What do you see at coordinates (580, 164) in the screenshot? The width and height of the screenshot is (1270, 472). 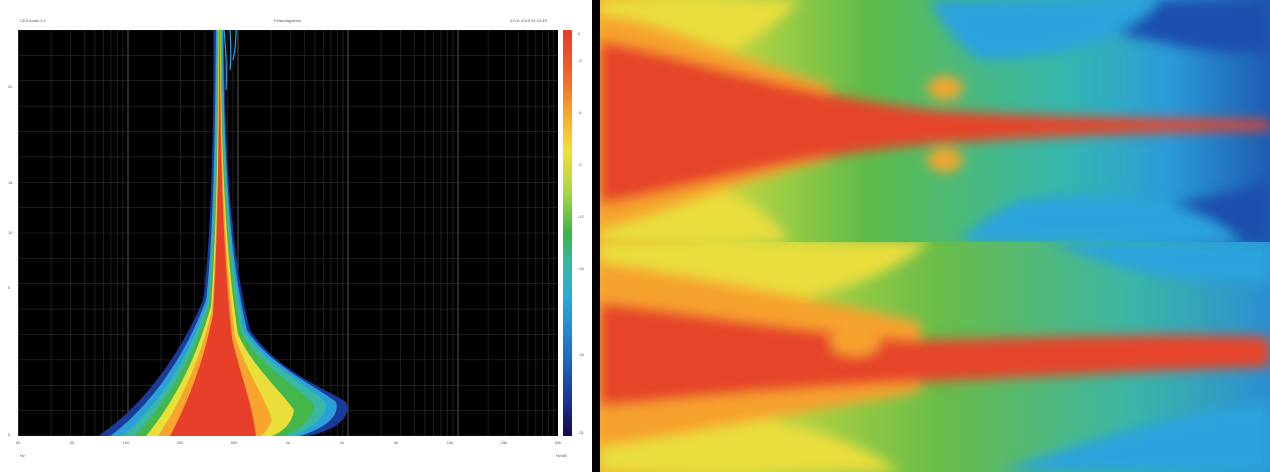 I see `colorbar-tick: -9` at bounding box center [580, 164].